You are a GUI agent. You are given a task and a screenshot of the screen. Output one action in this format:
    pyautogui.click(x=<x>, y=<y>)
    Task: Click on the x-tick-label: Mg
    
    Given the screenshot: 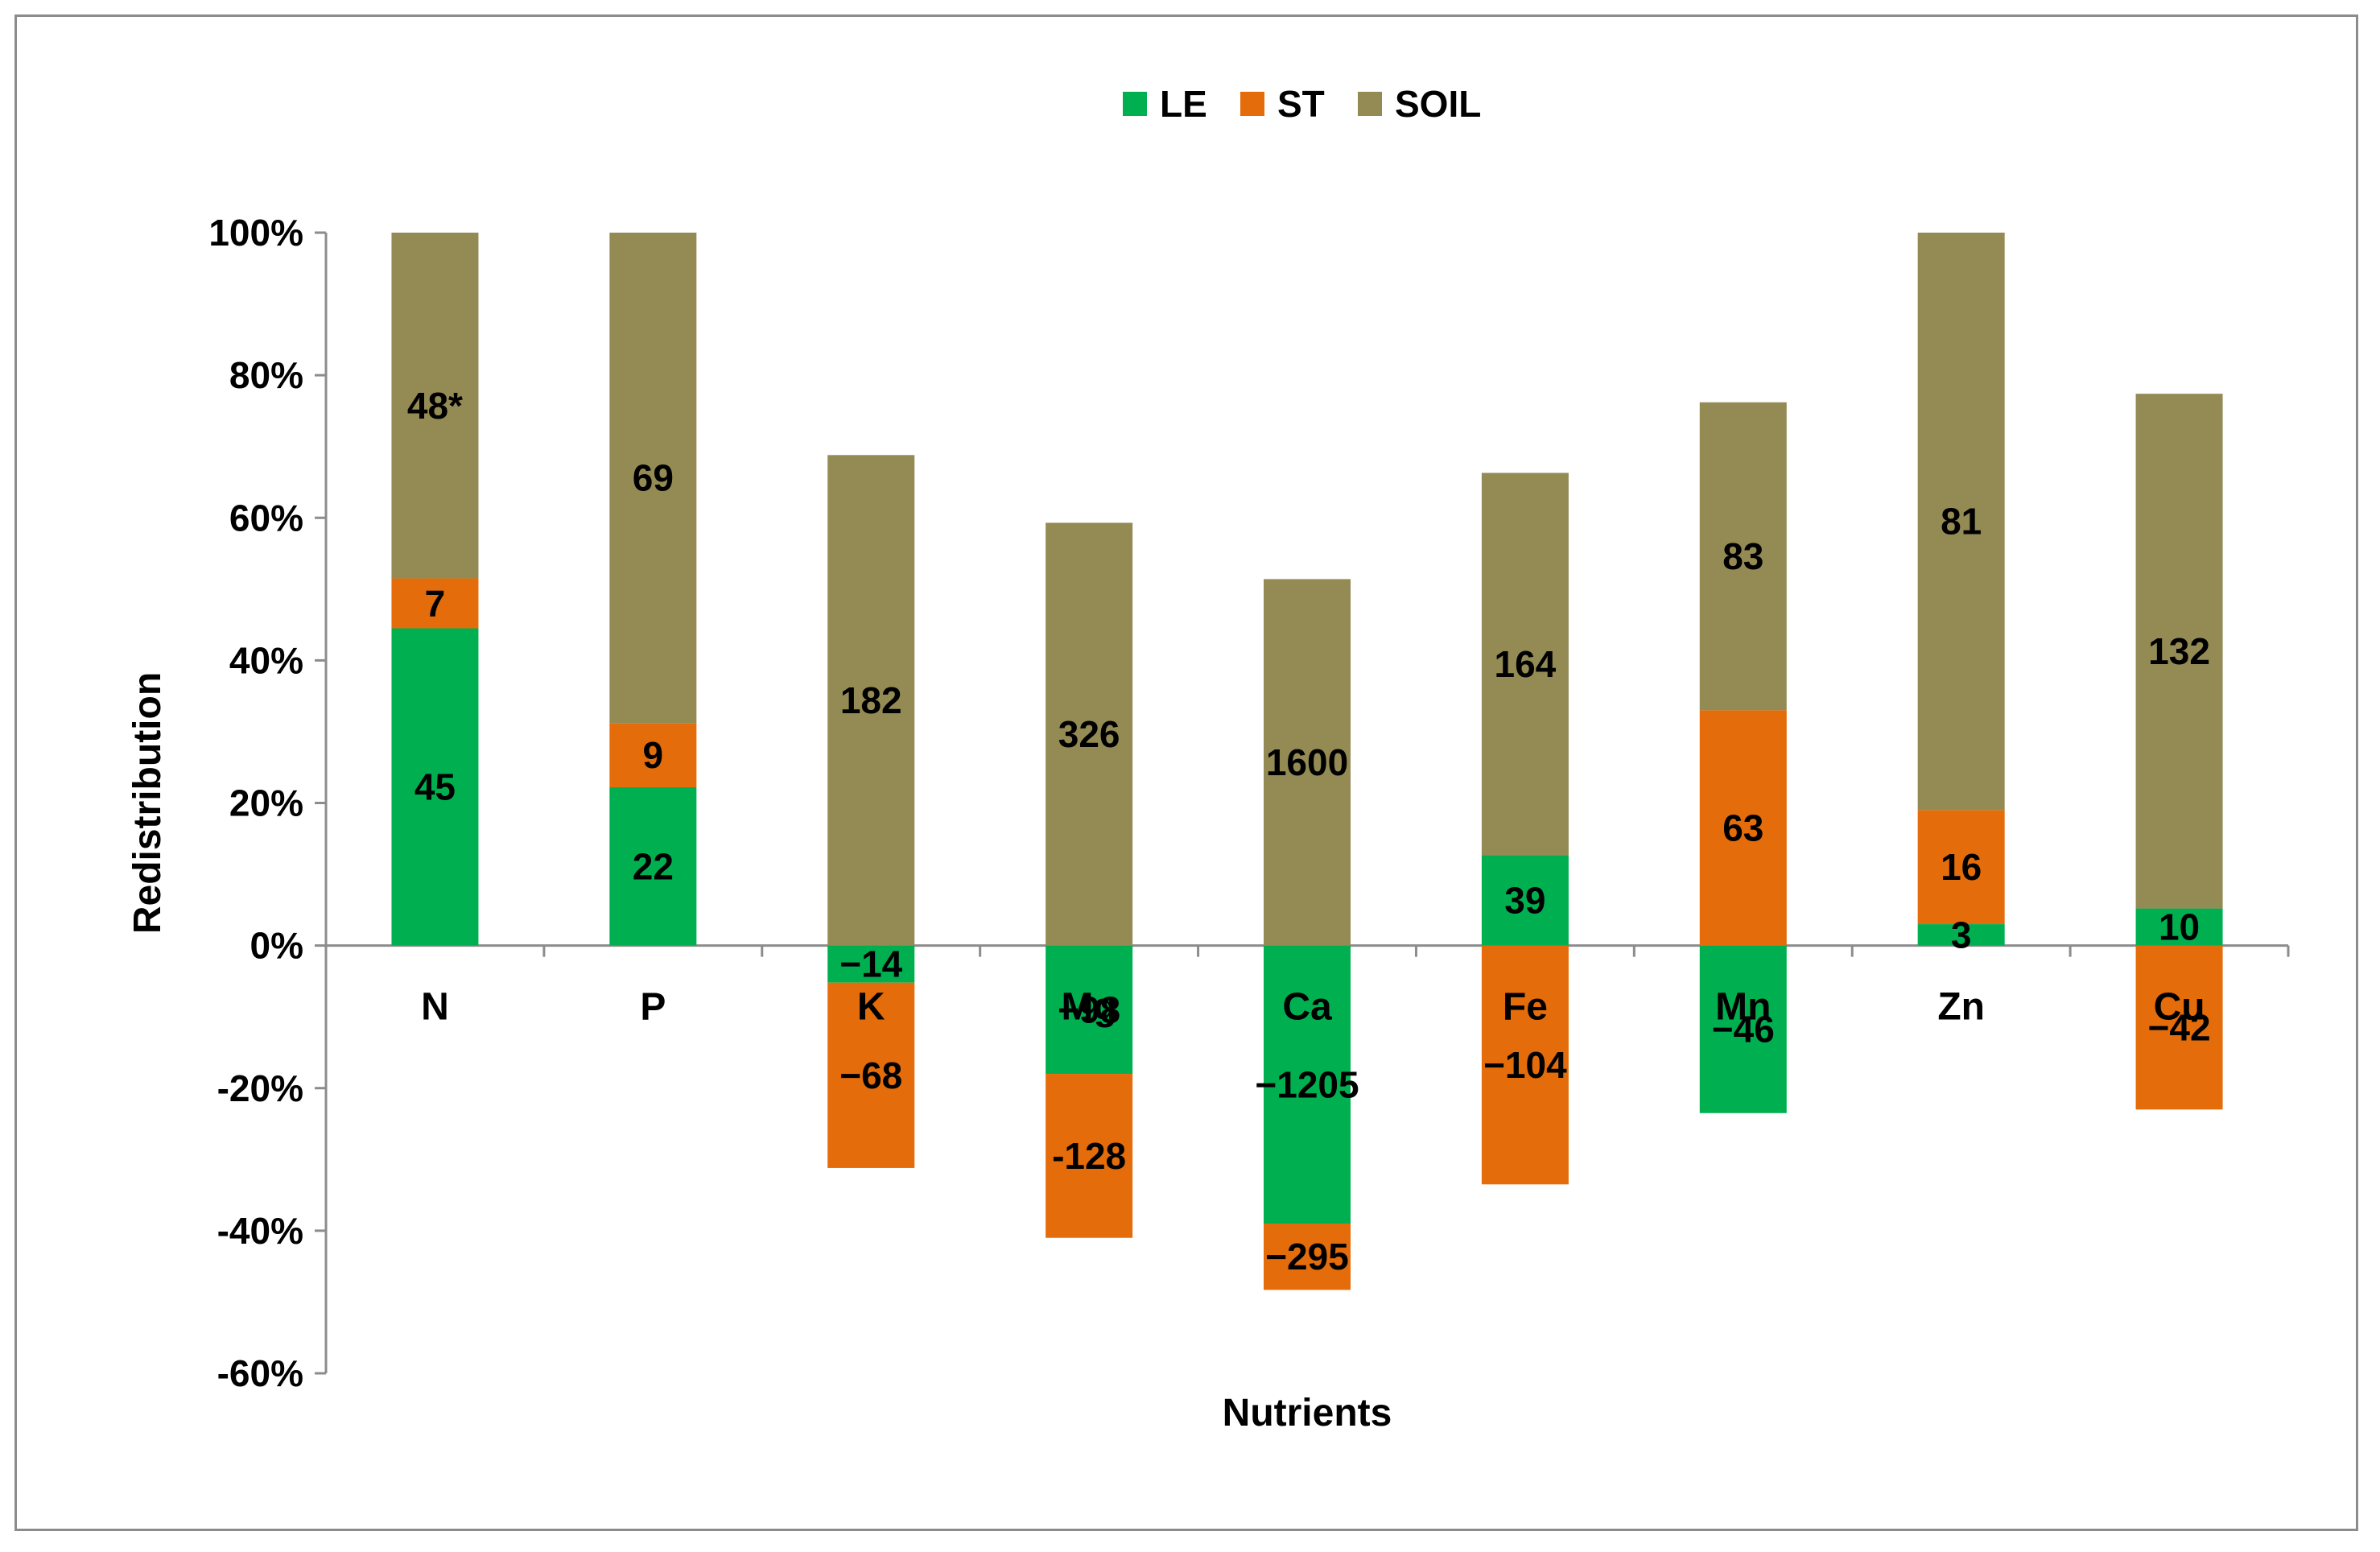 What is the action you would take?
    pyautogui.click(x=1088, y=1007)
    